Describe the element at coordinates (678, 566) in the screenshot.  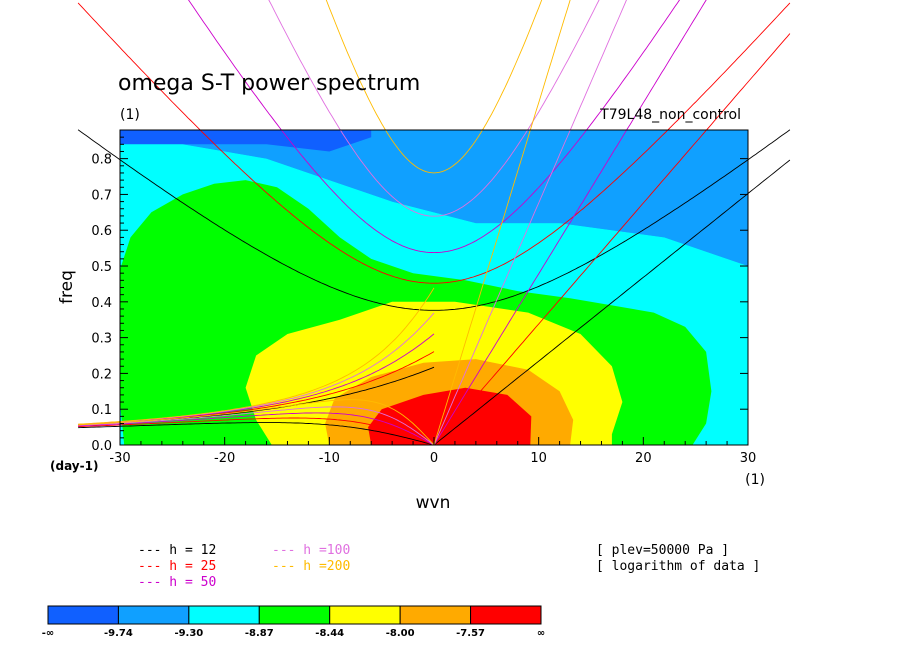
I see `logarithm-annotation: [ logarithm of data ]` at that location.